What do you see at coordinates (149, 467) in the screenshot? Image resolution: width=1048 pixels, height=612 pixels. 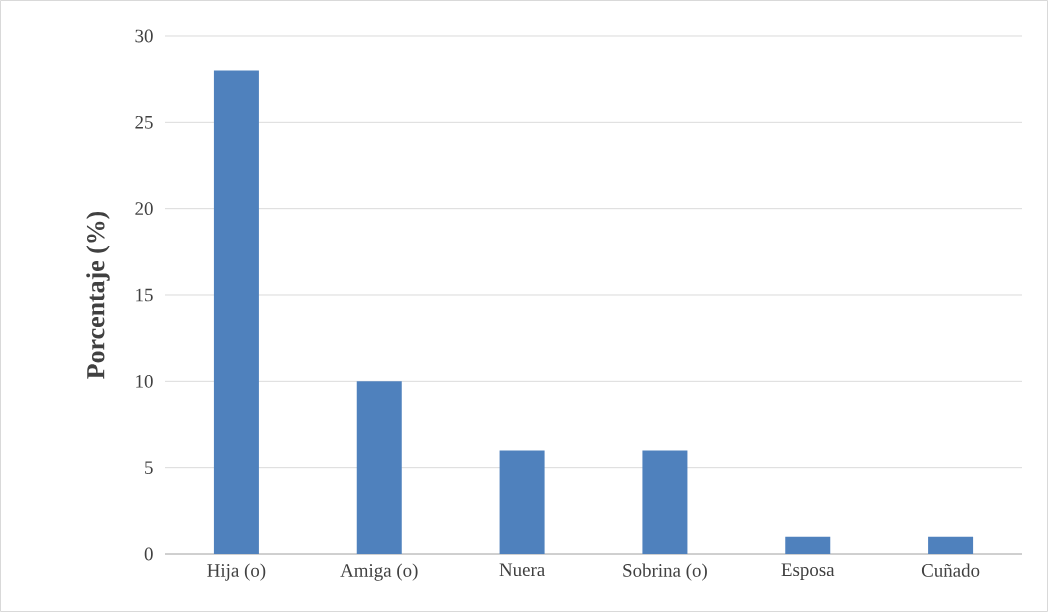 I see `y-tick-label: 5` at bounding box center [149, 467].